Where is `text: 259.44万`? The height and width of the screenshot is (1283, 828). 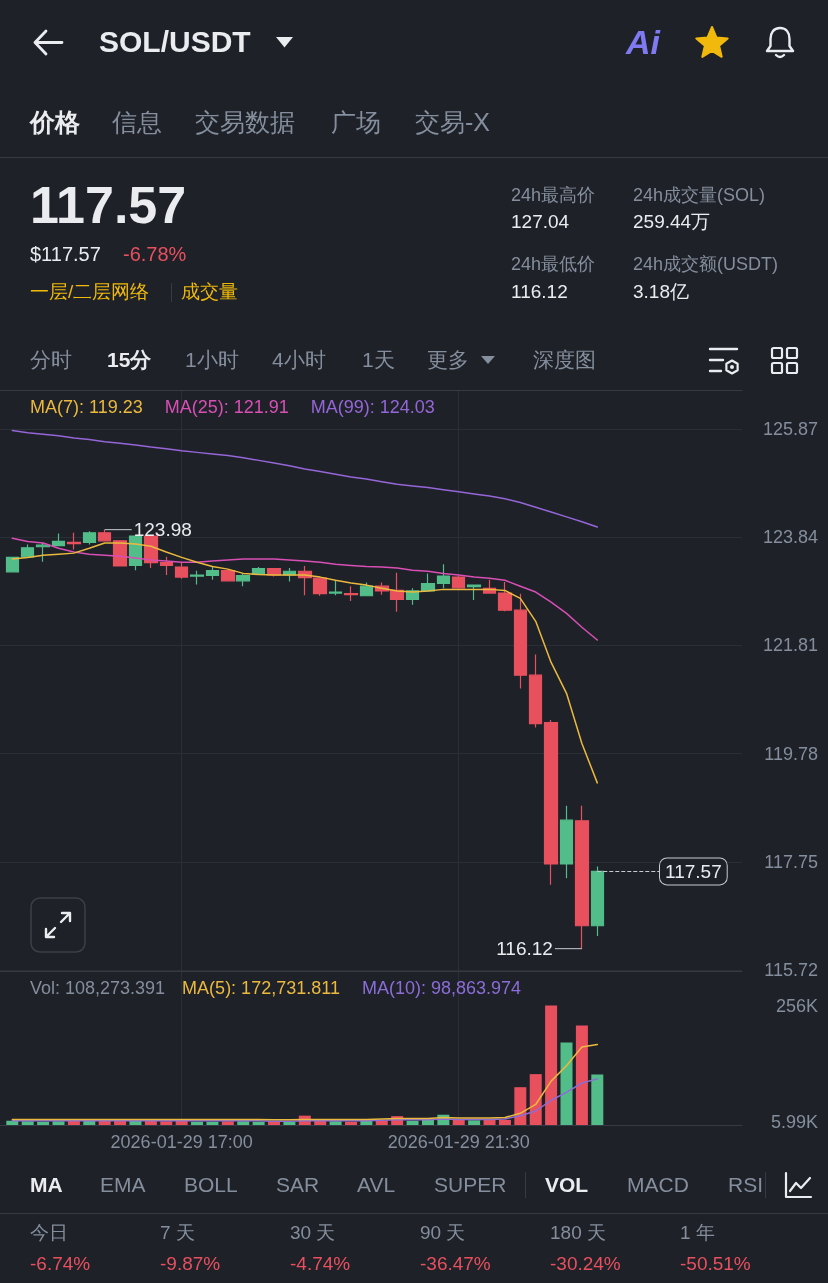 text: 259.44万 is located at coordinates (672, 222).